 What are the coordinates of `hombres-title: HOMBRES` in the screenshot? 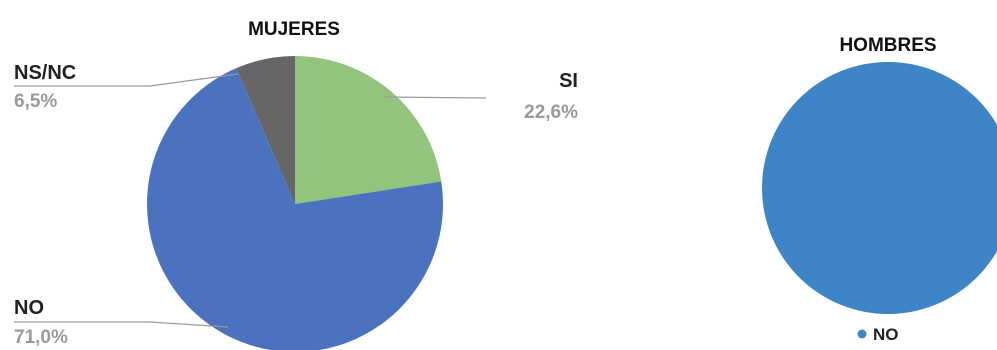 It's located at (887, 45).